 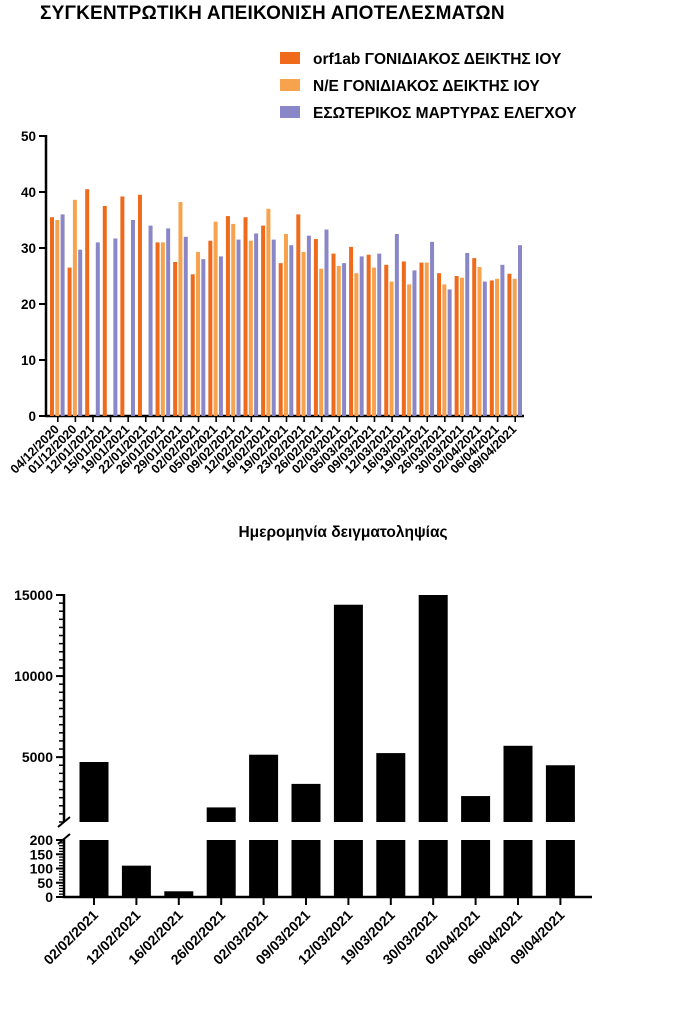 I want to click on page-title: ΣΥΓΚΕΝΤΡΩΤΙΚΗ ΑΠΕΙΚΟΝΙΣΗ ΑΠΟΤΕΛΕΣΜΑΤΩΝ, so click(x=272, y=13).